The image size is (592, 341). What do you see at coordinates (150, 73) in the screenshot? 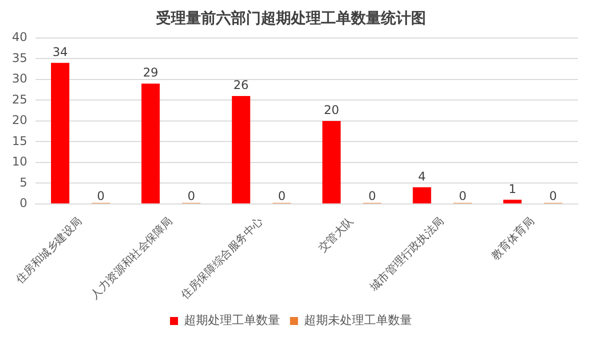
I see `data-label: 29` at bounding box center [150, 73].